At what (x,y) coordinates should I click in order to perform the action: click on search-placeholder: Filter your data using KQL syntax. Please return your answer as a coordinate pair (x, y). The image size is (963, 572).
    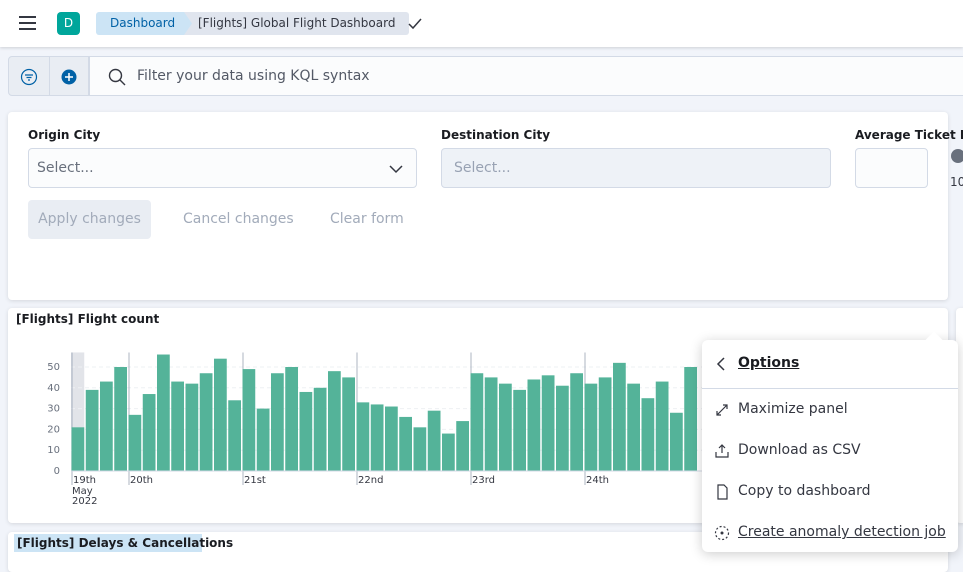
    Looking at the image, I should click on (253, 76).